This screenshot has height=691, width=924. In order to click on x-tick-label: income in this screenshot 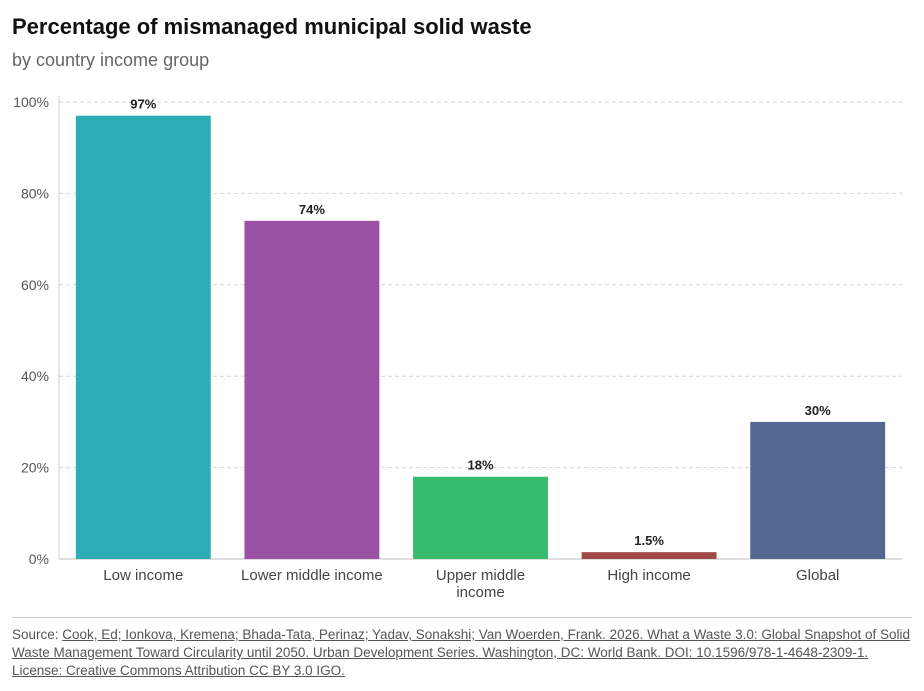, I will do `click(480, 592)`.